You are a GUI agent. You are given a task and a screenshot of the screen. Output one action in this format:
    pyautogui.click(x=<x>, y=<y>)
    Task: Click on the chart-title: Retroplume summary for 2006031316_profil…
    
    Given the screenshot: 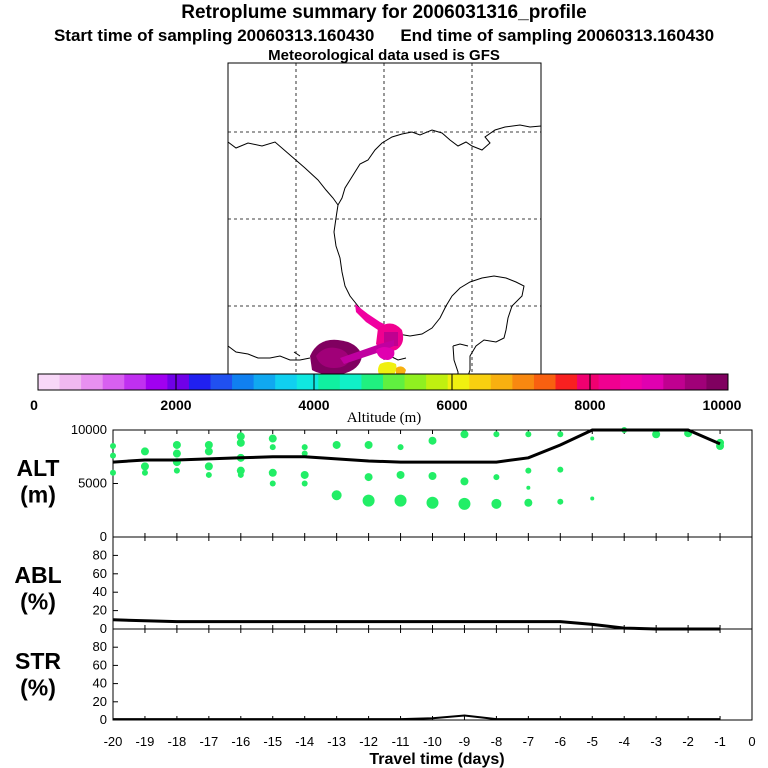 What is the action you would take?
    pyautogui.click(x=384, y=12)
    